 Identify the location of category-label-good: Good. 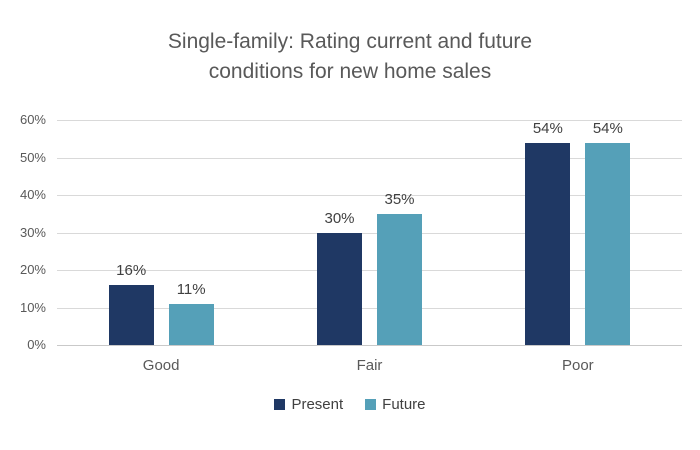
(161, 365).